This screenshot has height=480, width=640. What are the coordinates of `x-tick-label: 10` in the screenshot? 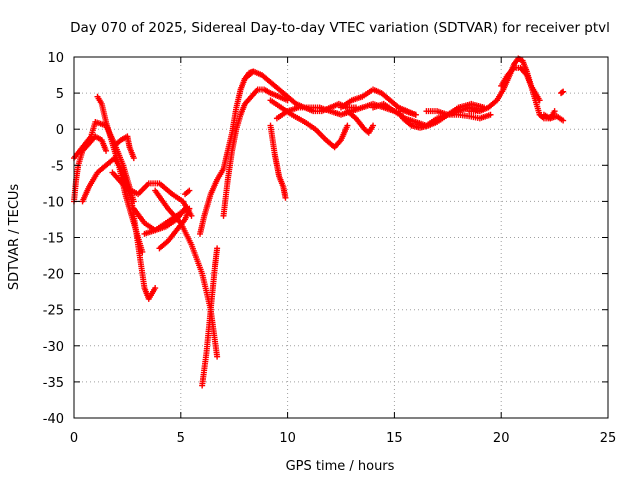 It's located at (287, 438).